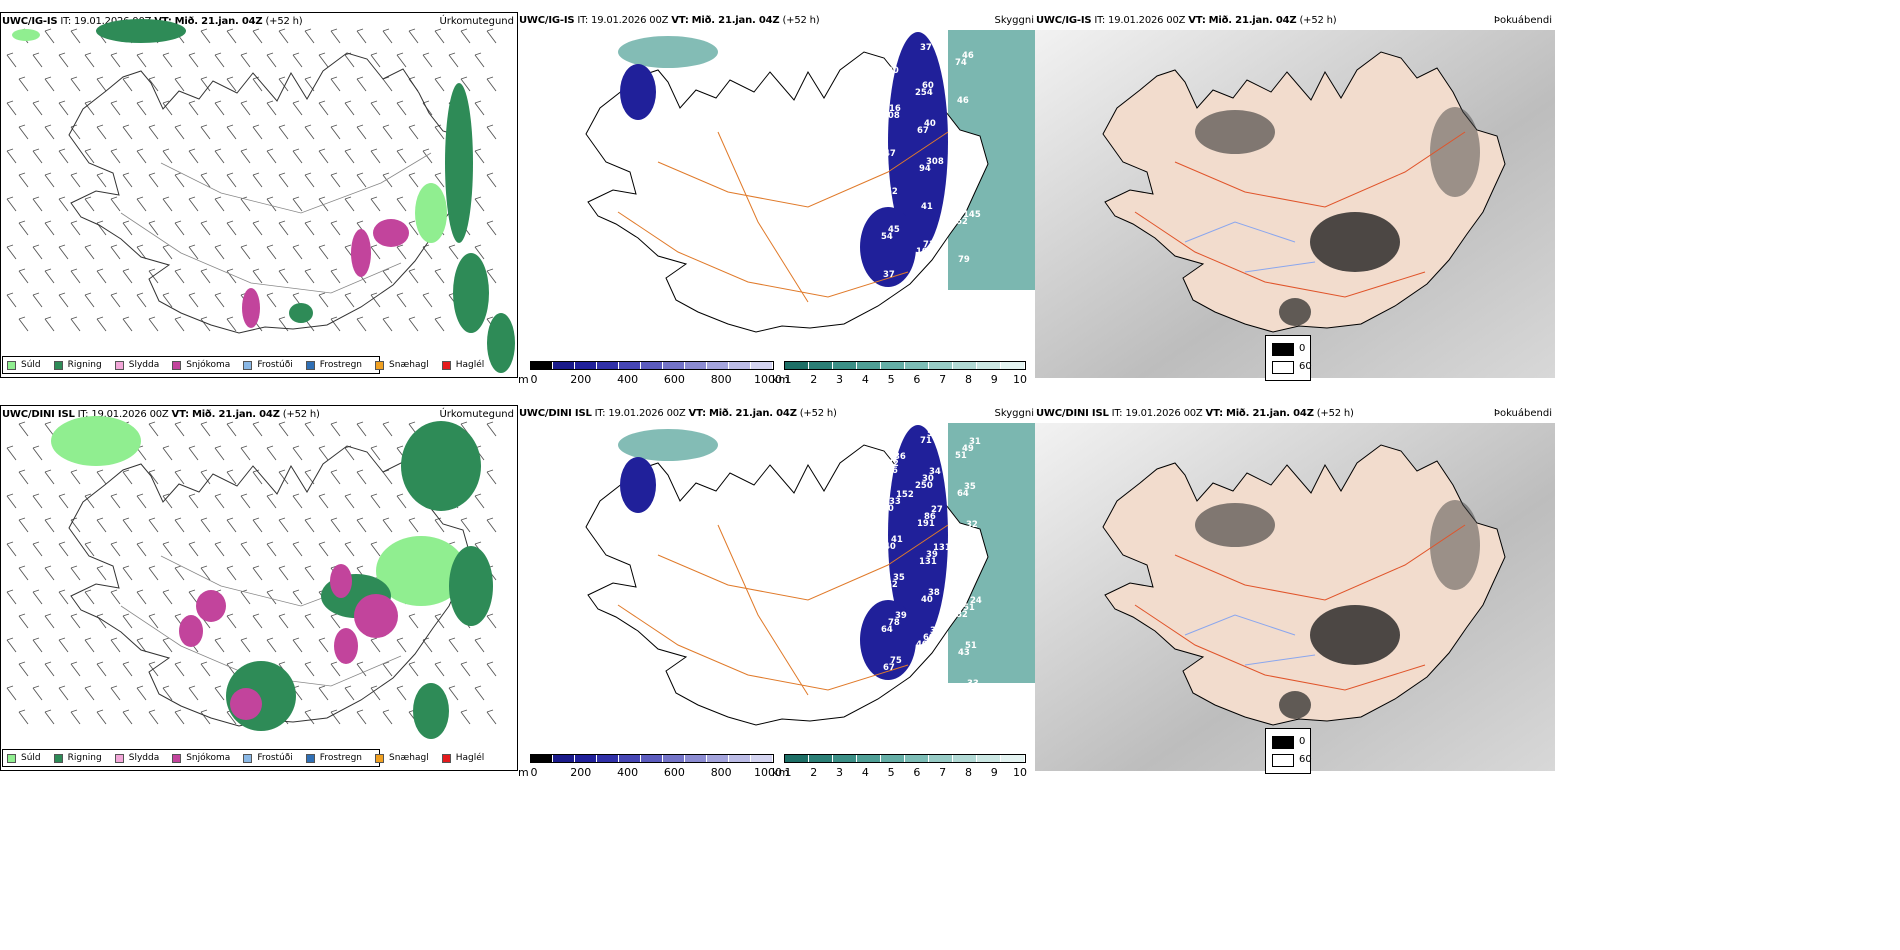 Image resolution: width=1900 pixels, height=950 pixels. What do you see at coordinates (409, 758) in the screenshot?
I see `legend-label: Snæhagl` at bounding box center [409, 758].